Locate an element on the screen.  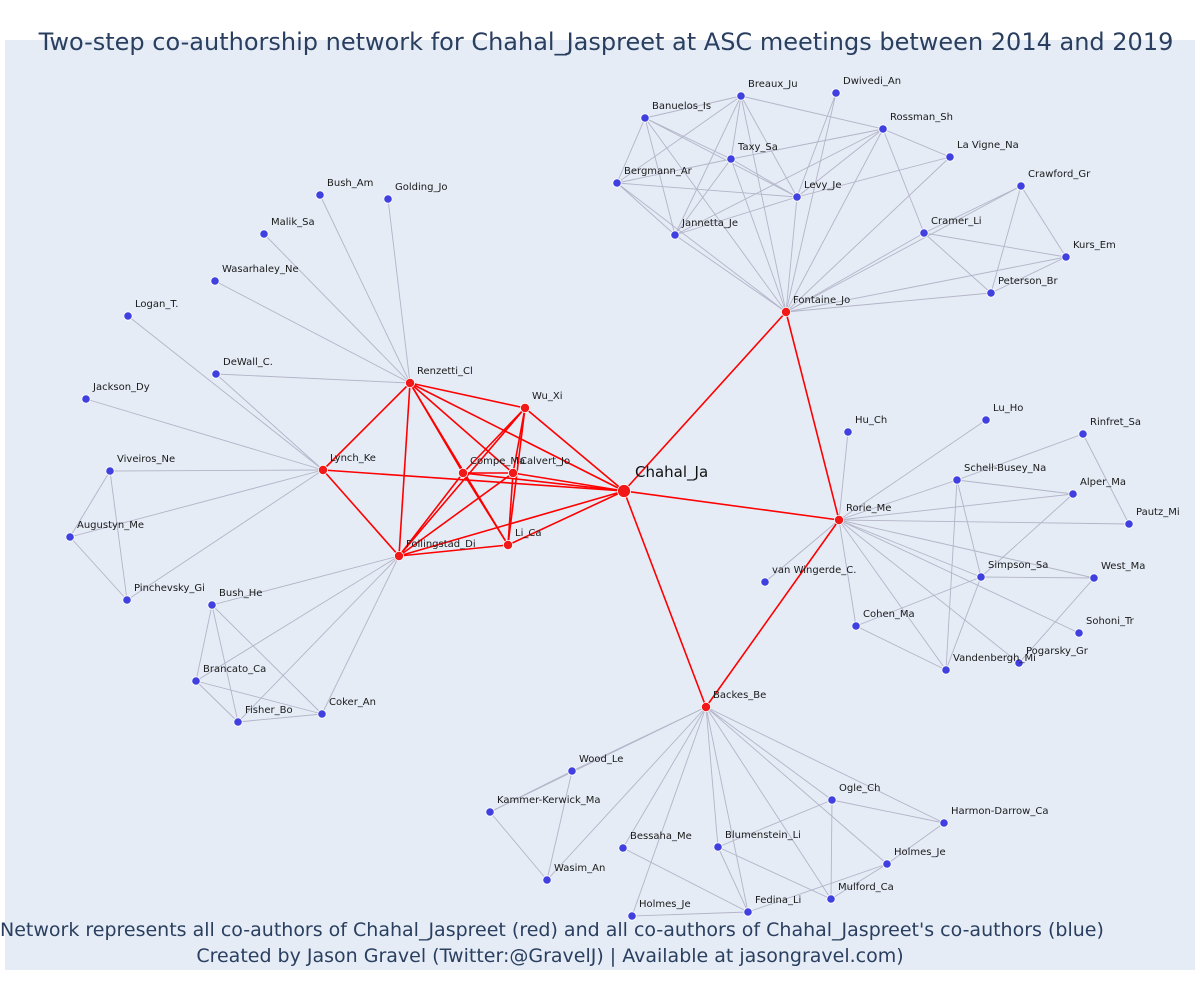
edge-Fontaine_Jo-La_Vigne_Na is located at coordinates (868, 234).